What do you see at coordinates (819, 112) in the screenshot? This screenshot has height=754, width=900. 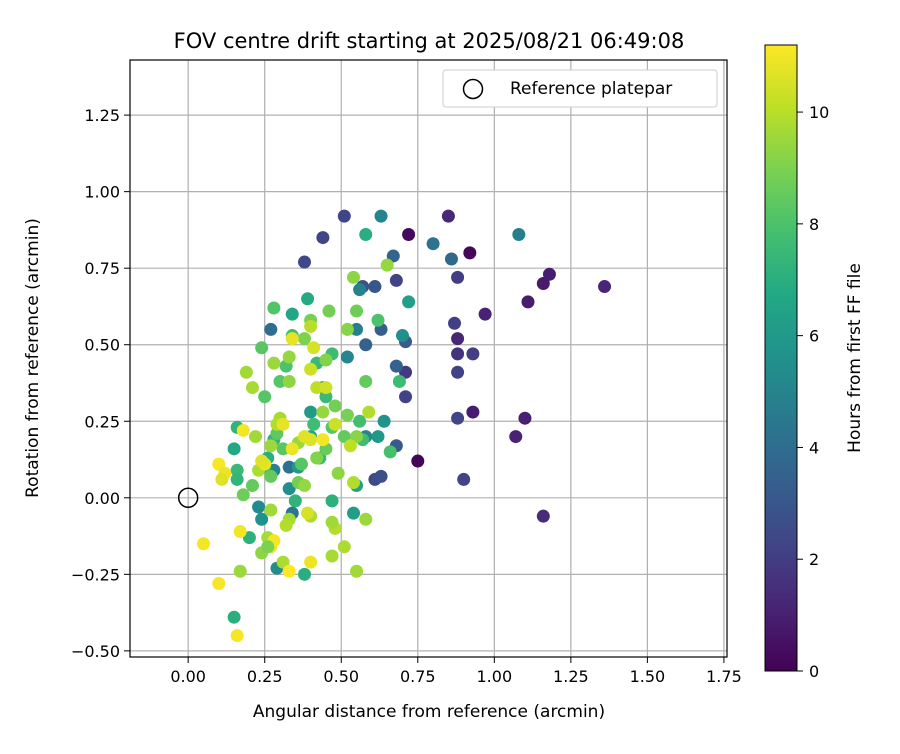 I see `colorbar-tick-label: 10` at bounding box center [819, 112].